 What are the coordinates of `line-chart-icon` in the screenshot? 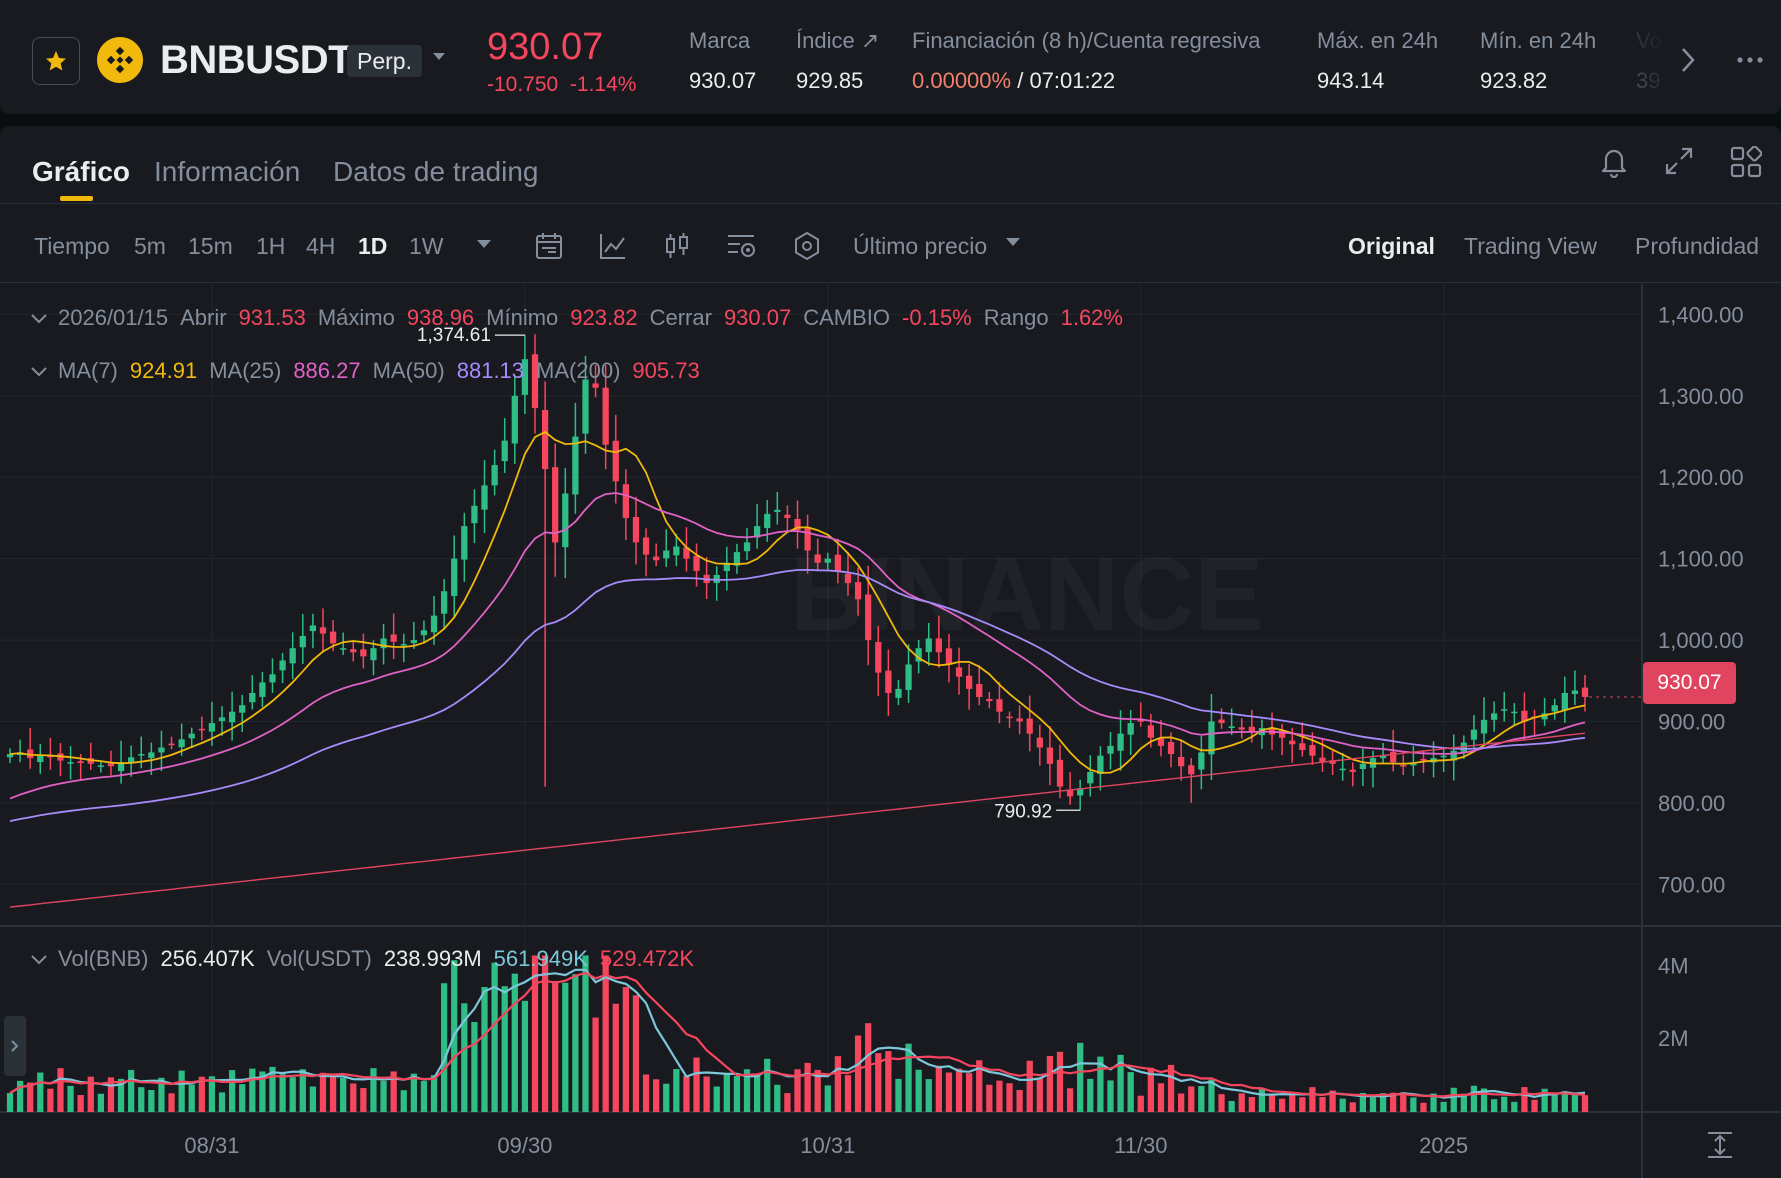 It's located at (613, 246).